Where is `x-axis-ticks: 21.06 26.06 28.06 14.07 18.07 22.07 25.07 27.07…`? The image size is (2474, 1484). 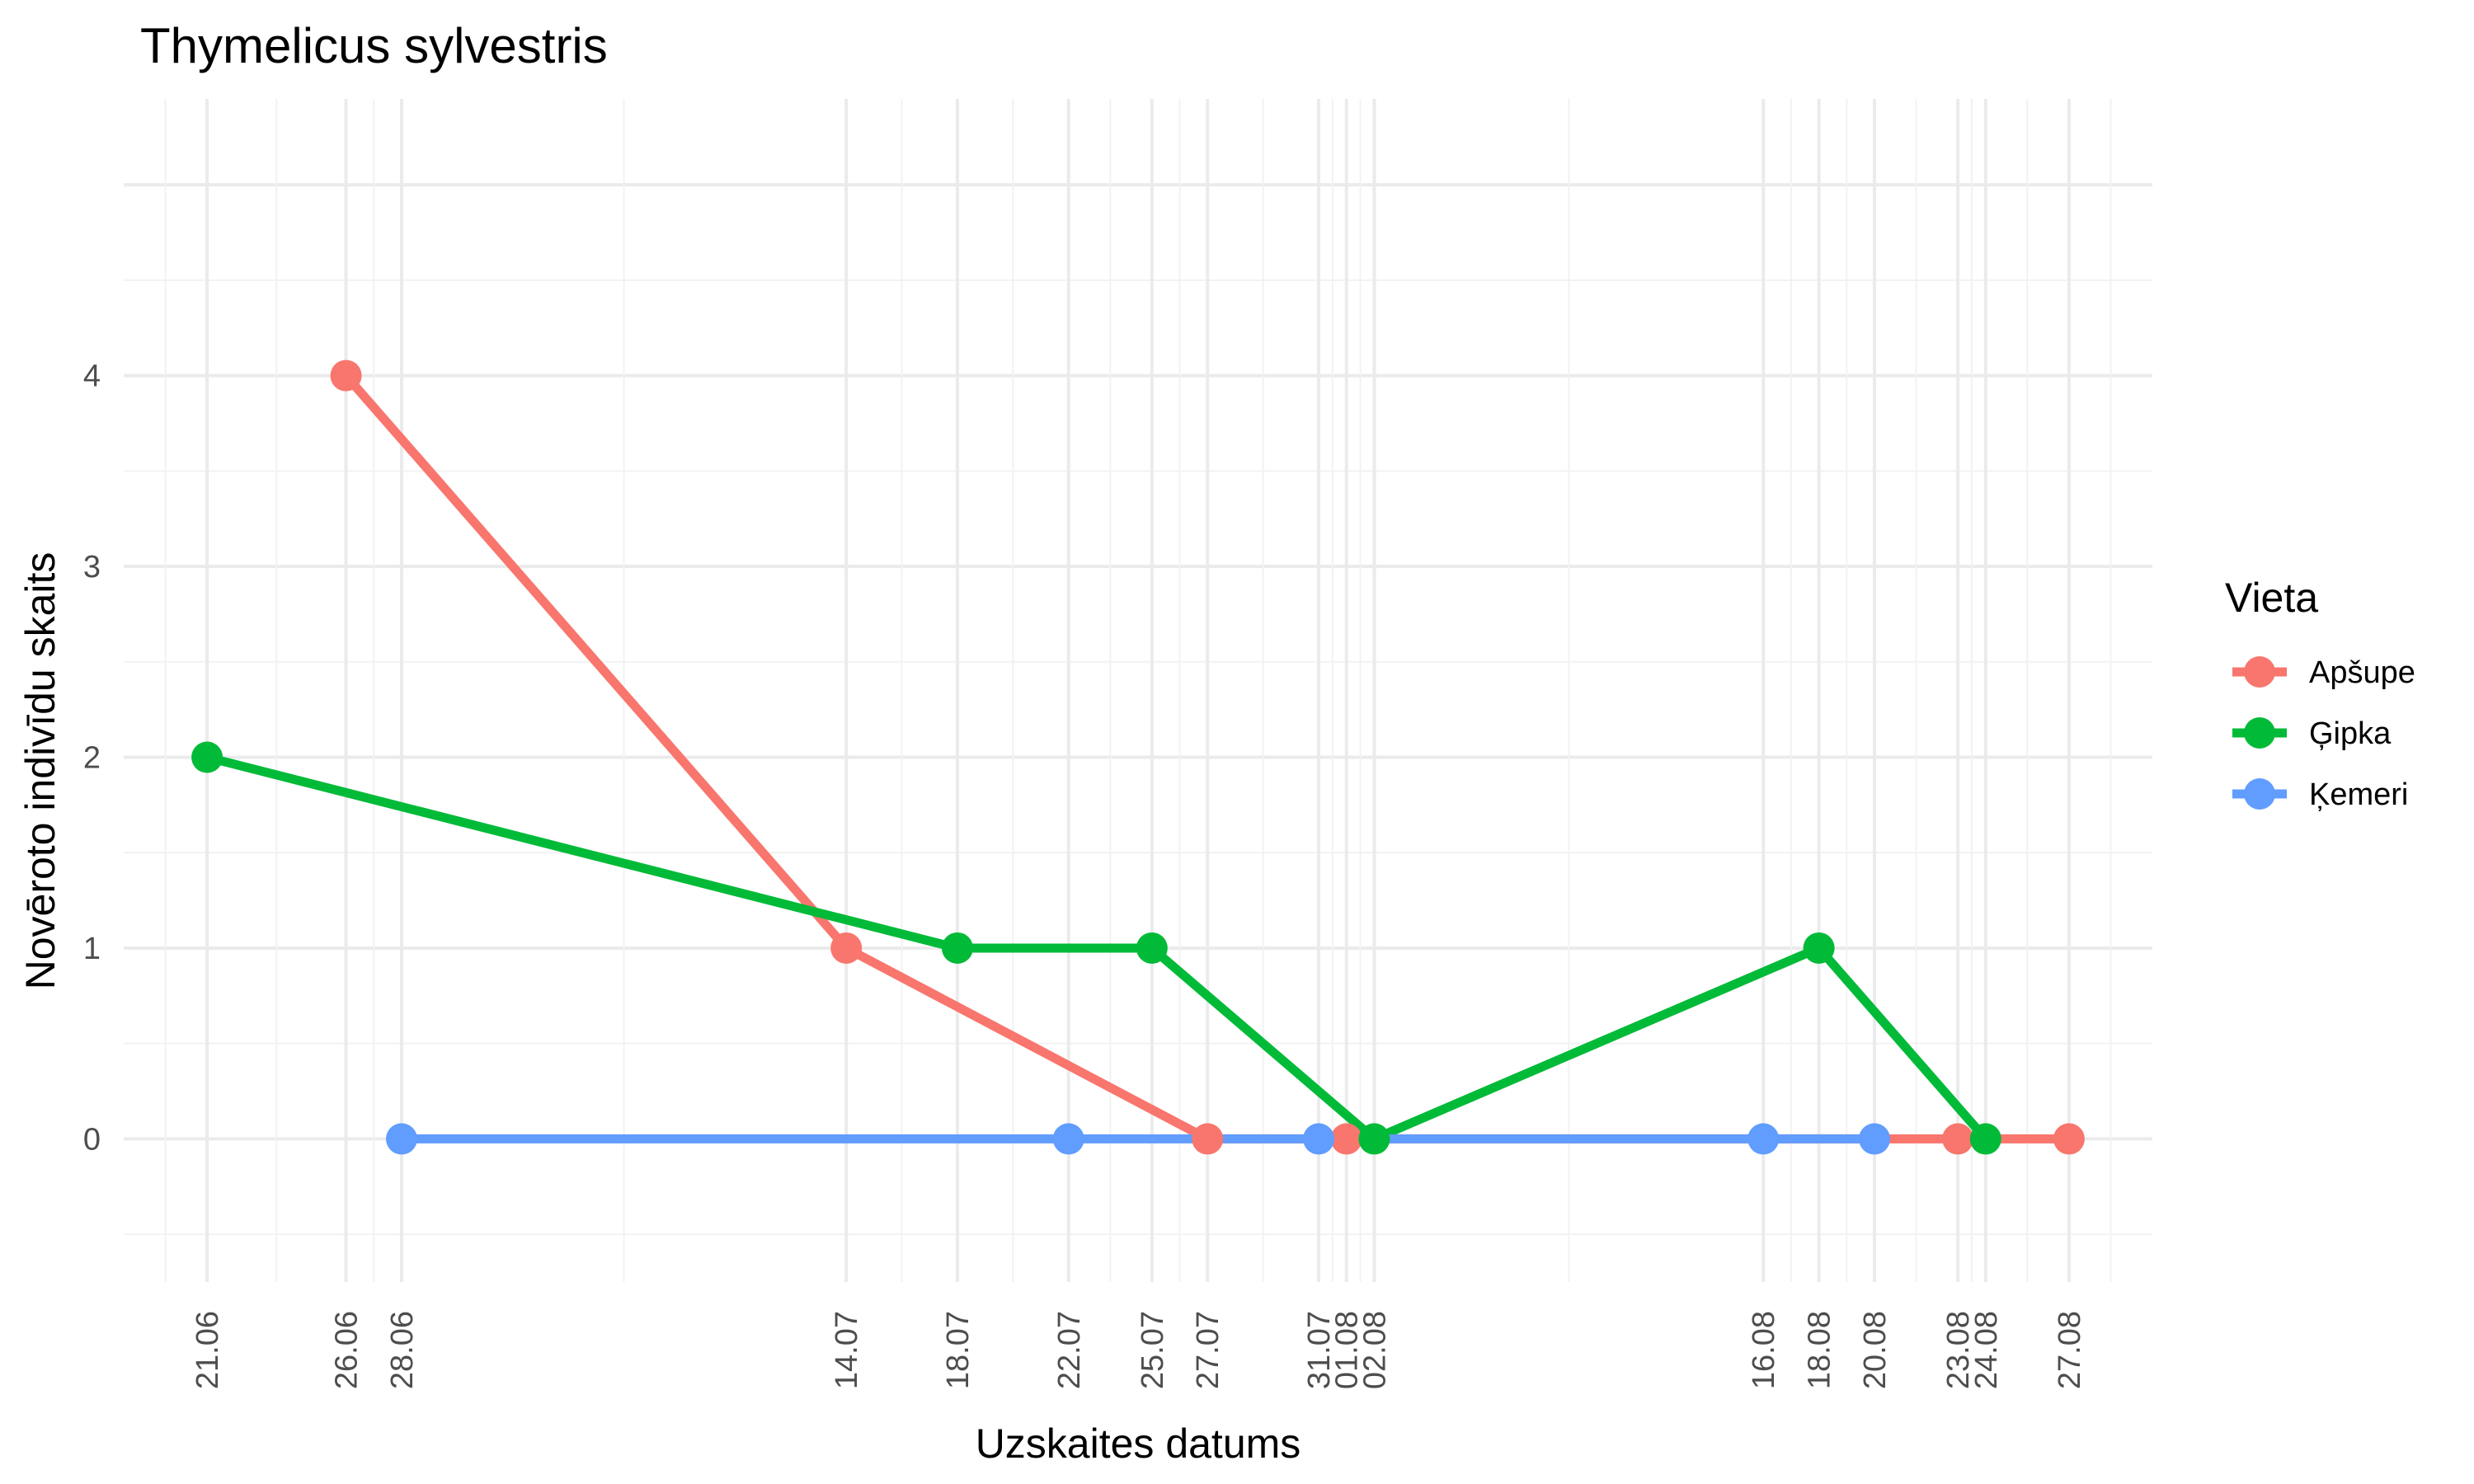 x-axis-ticks: 21.06 26.06 28.06 14.07 18.07 22.07 25.07 27.07… is located at coordinates (1138, 1350).